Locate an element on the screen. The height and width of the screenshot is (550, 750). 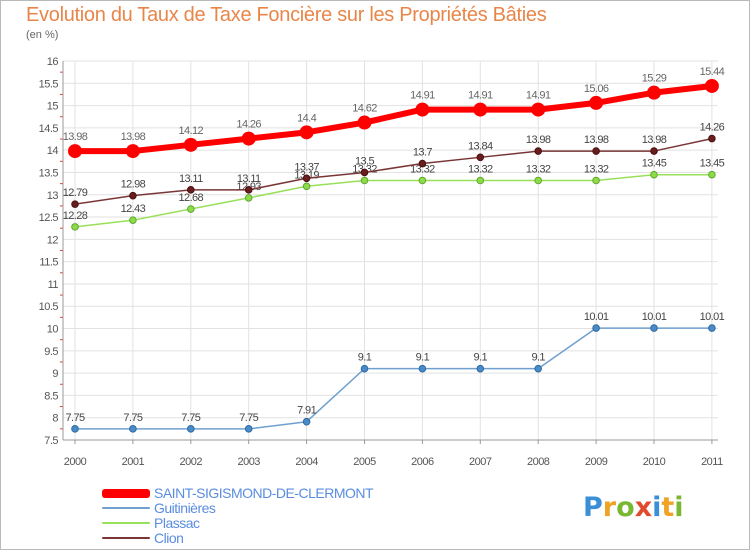
y-tick-label: 15.5 is located at coordinates (49, 84).